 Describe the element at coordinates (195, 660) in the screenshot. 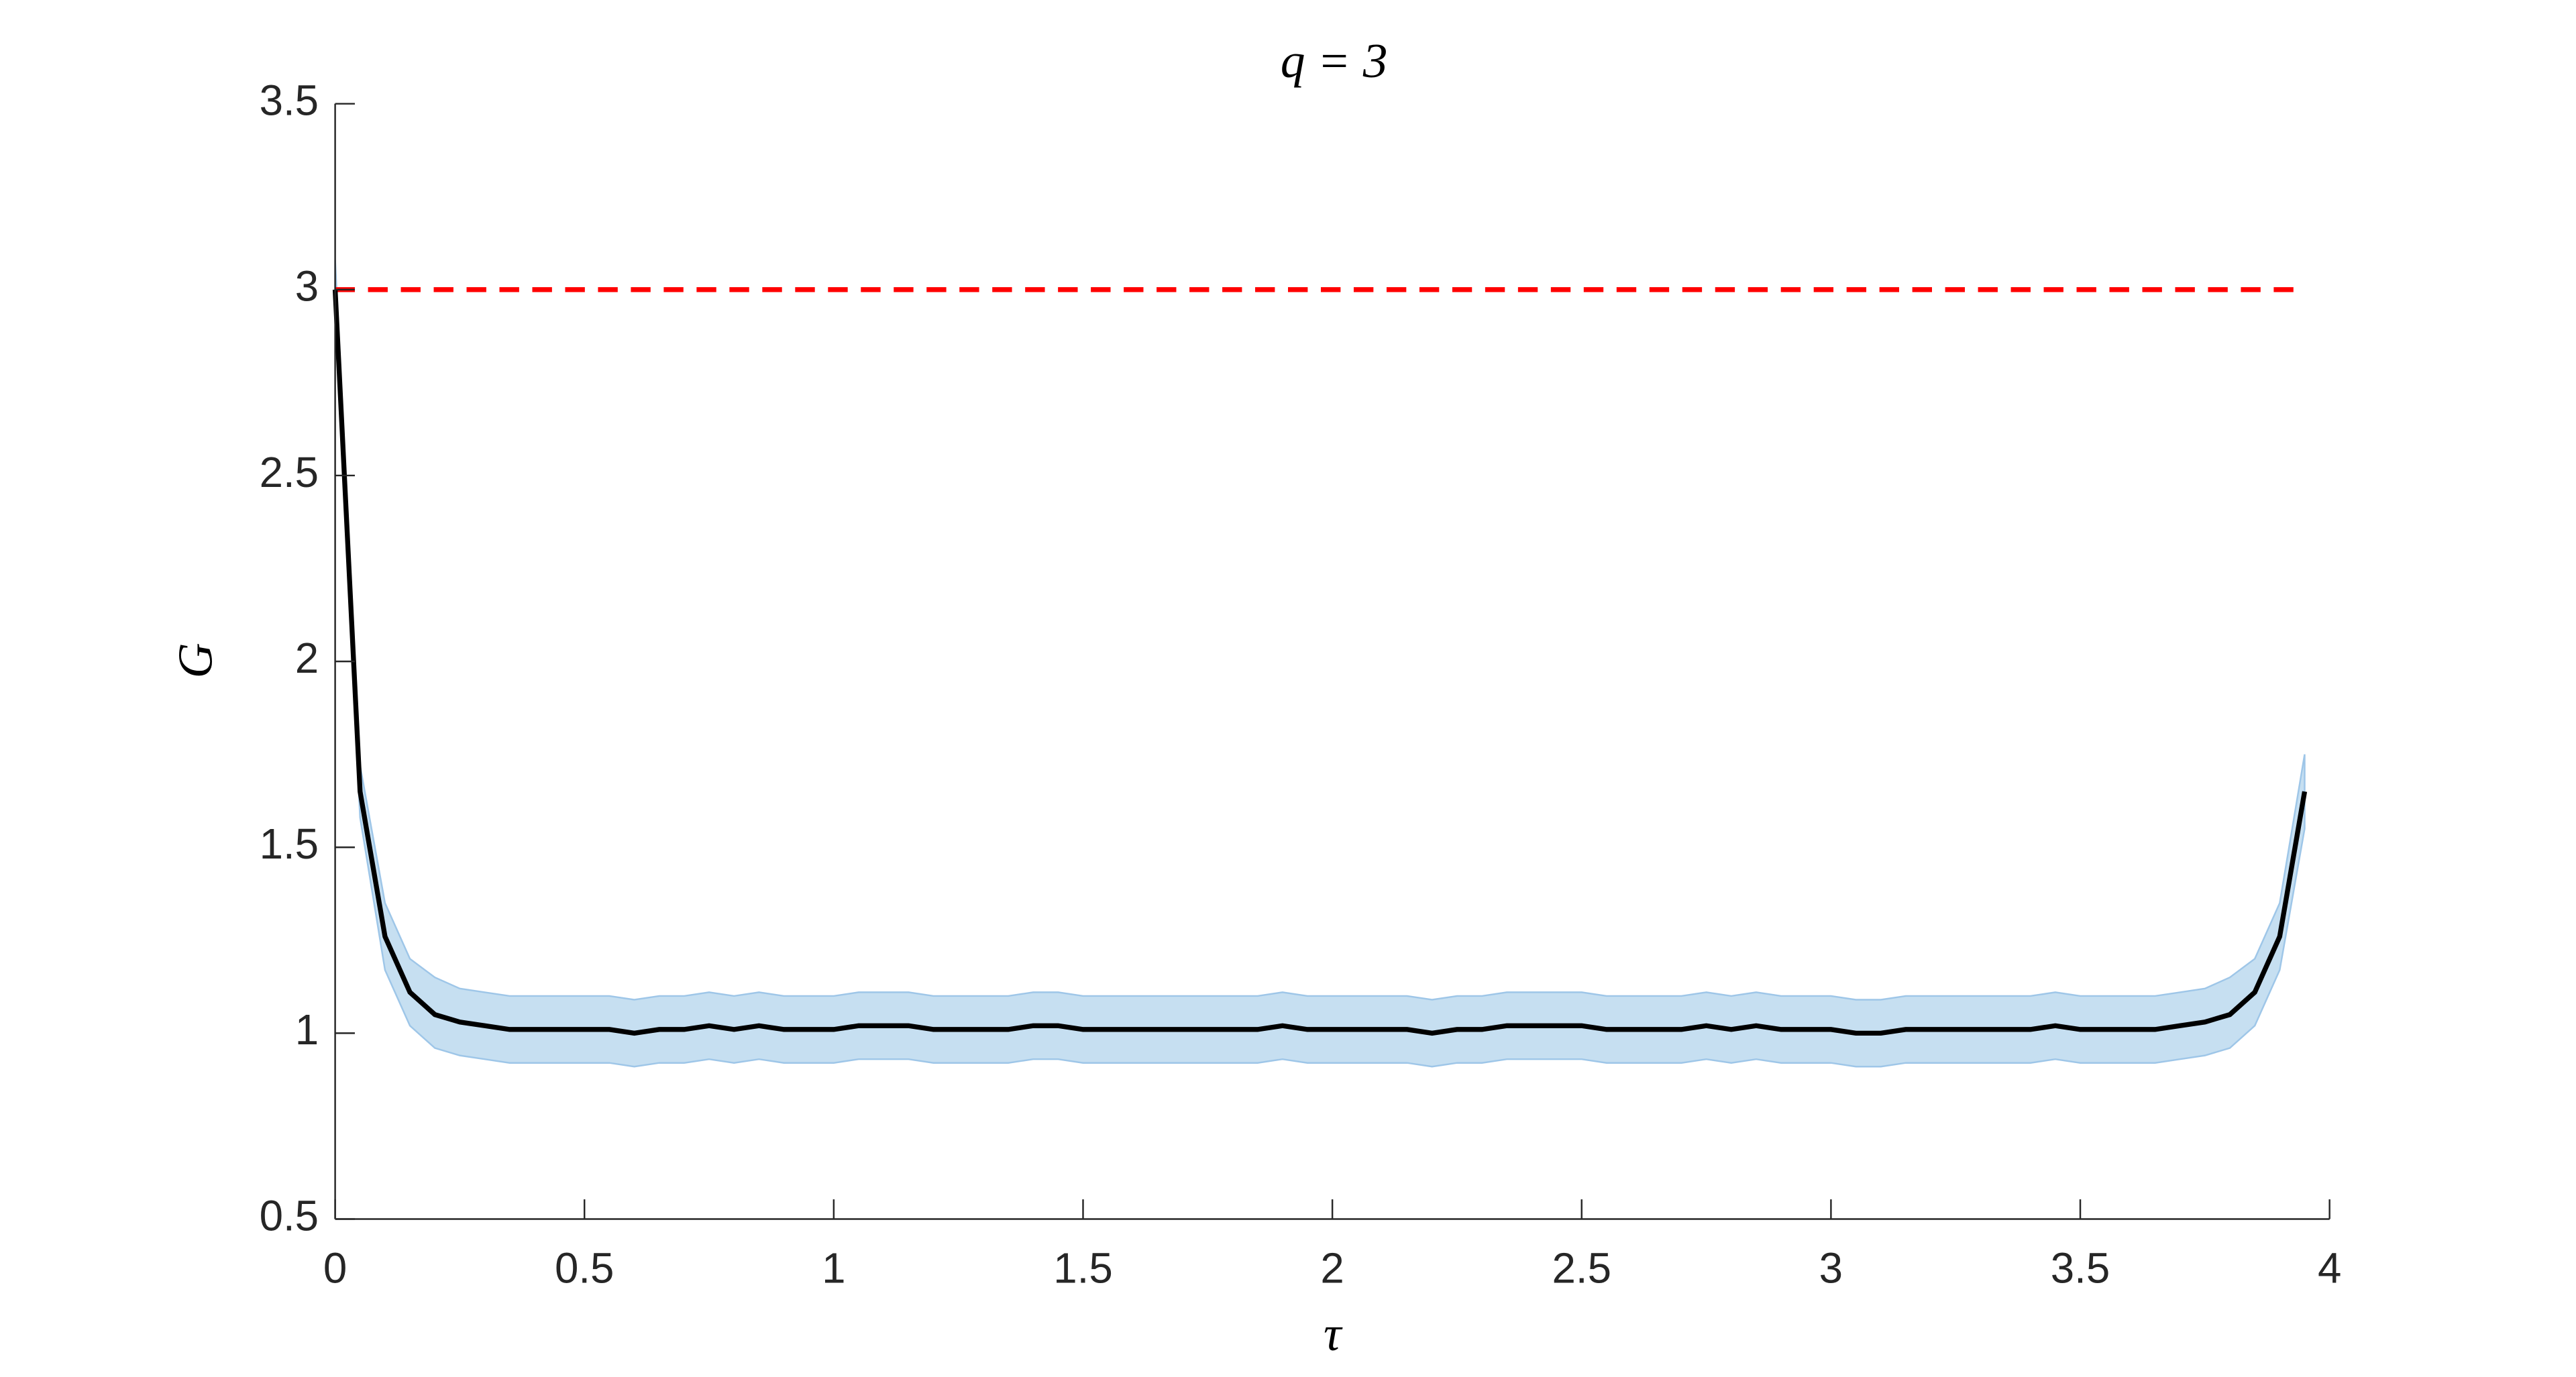

I see `y-axis-label: G` at that location.